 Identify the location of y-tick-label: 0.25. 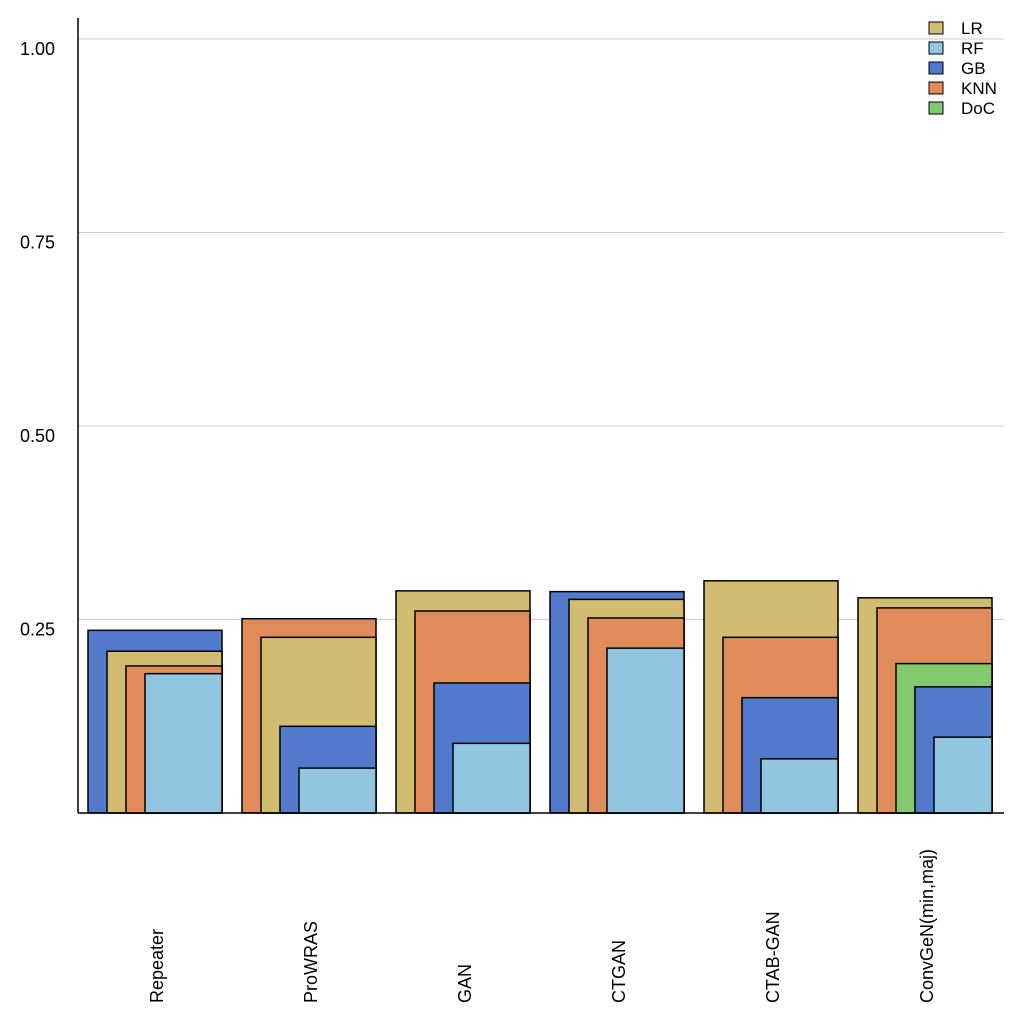
(37, 630).